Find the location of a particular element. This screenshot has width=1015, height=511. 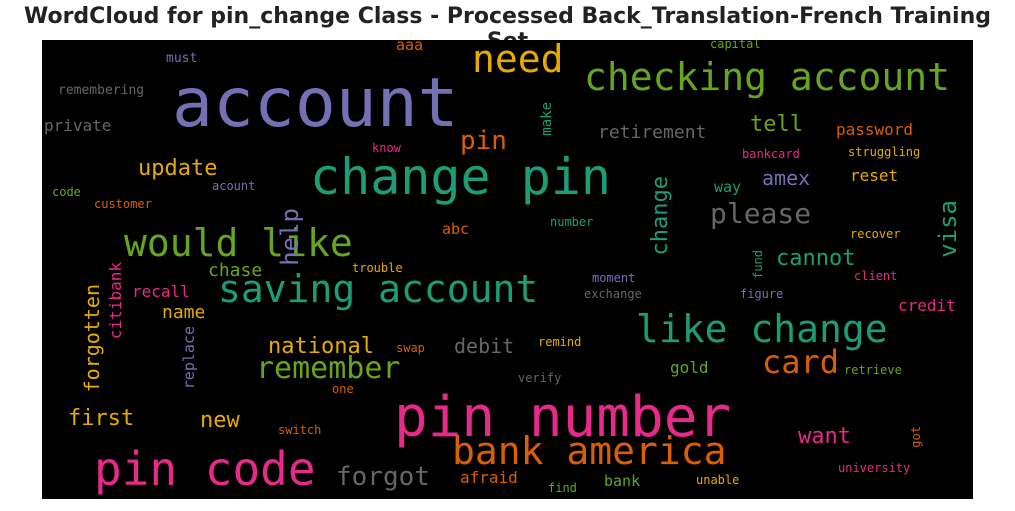

word-want: want is located at coordinates (824, 436).